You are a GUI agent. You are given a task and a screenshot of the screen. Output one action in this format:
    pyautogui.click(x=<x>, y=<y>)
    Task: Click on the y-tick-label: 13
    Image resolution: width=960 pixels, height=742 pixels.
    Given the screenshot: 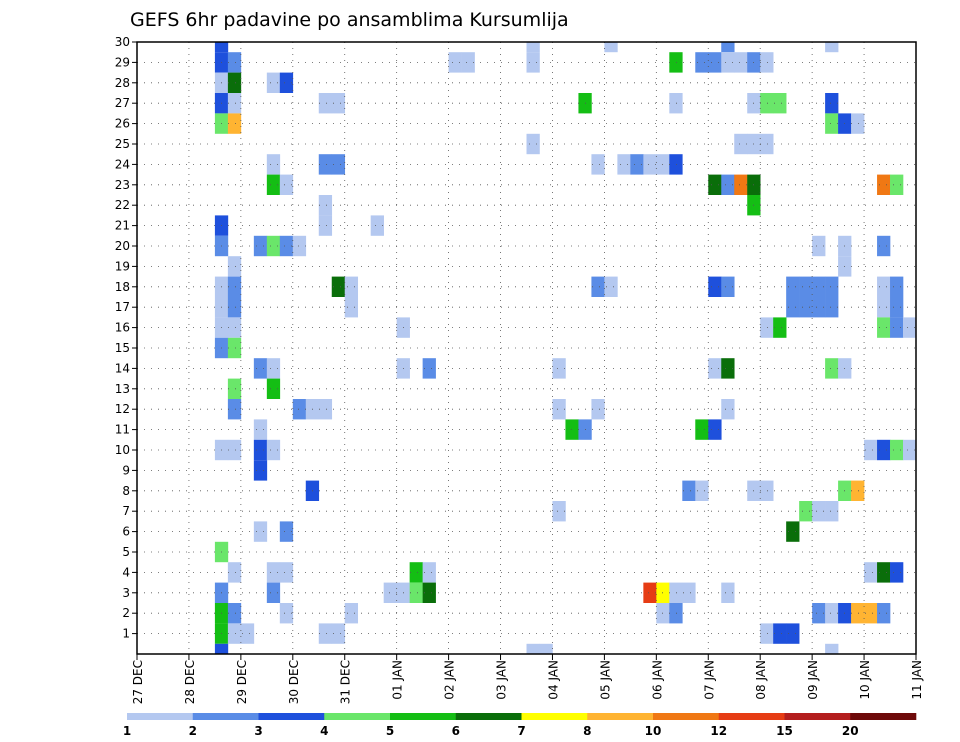 What is the action you would take?
    pyautogui.click(x=122, y=389)
    